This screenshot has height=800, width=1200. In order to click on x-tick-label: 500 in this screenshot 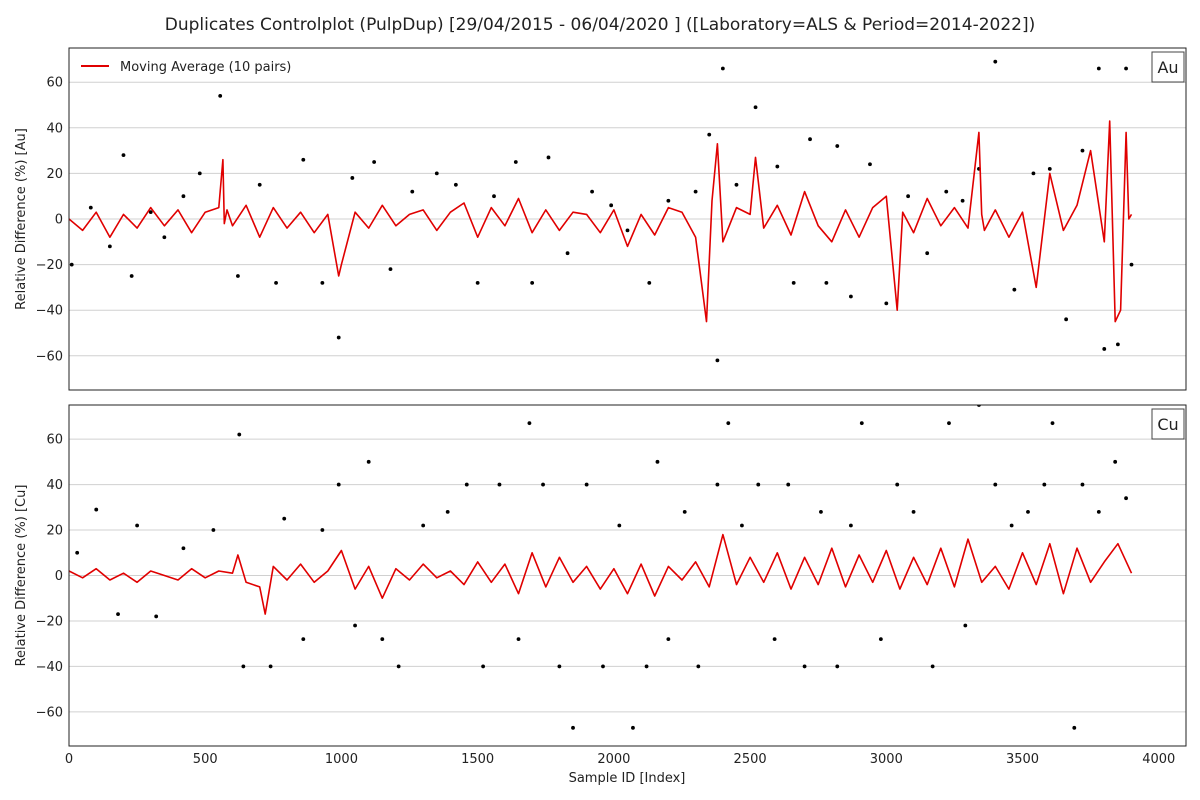, I will do `click(205, 759)`.